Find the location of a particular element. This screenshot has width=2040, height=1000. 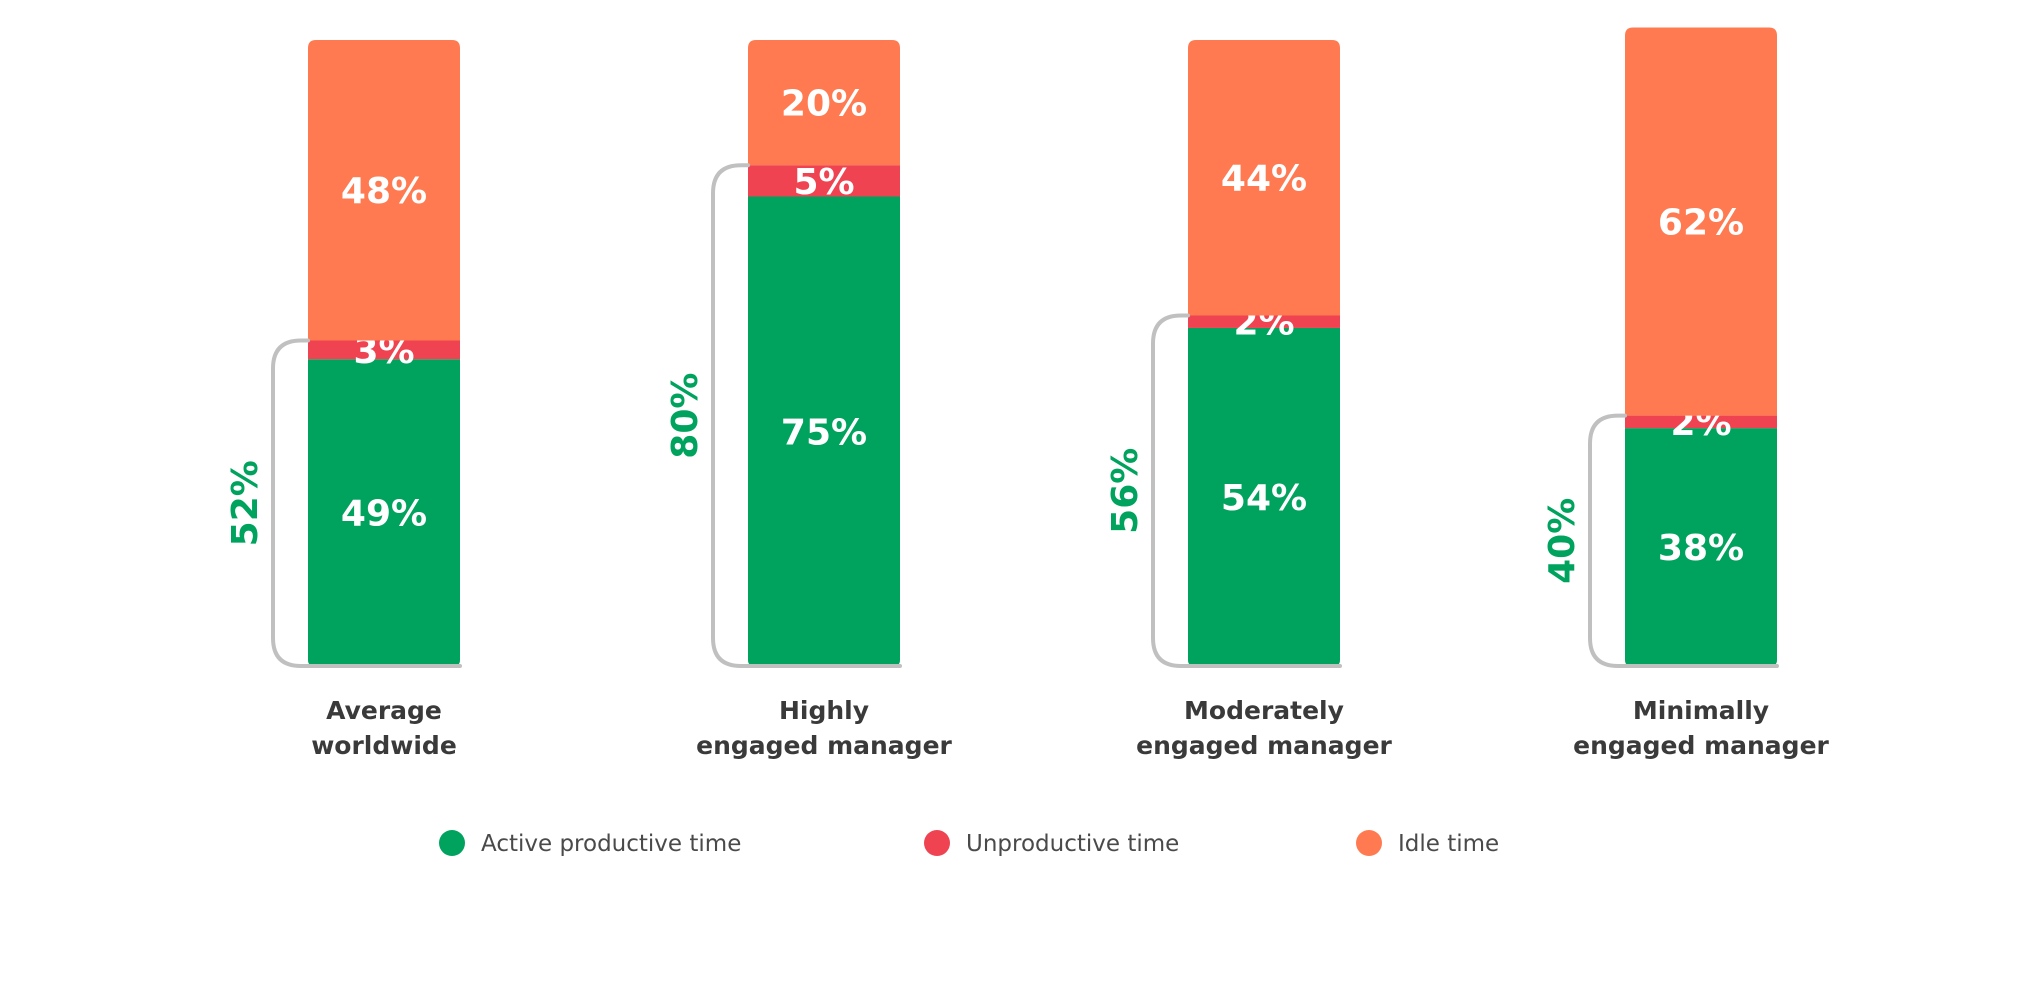

bar-value-label: 62% is located at coordinates (1701, 223).